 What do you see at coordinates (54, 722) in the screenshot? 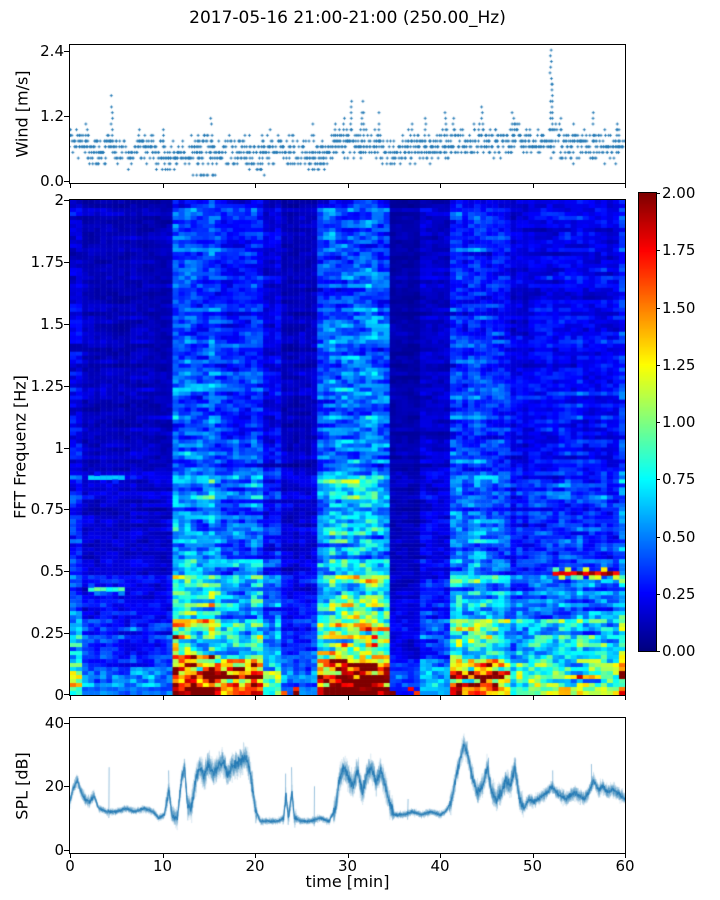
I see `tick-label: 40` at bounding box center [54, 722].